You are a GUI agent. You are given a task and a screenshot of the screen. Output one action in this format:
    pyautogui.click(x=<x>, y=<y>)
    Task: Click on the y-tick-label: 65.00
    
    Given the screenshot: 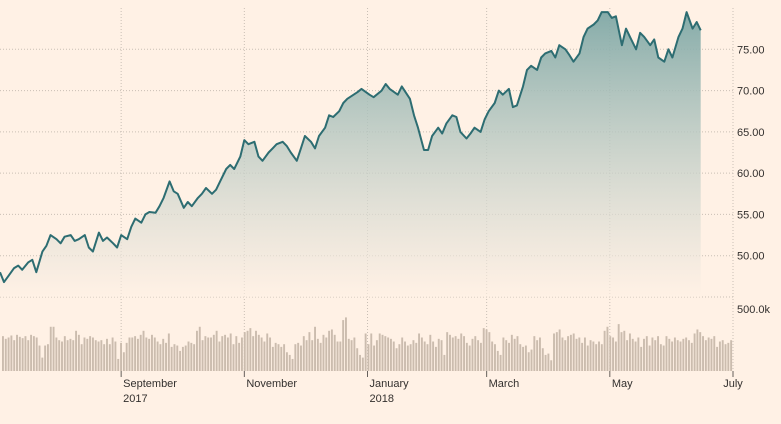 What is the action you would take?
    pyautogui.click(x=751, y=133)
    